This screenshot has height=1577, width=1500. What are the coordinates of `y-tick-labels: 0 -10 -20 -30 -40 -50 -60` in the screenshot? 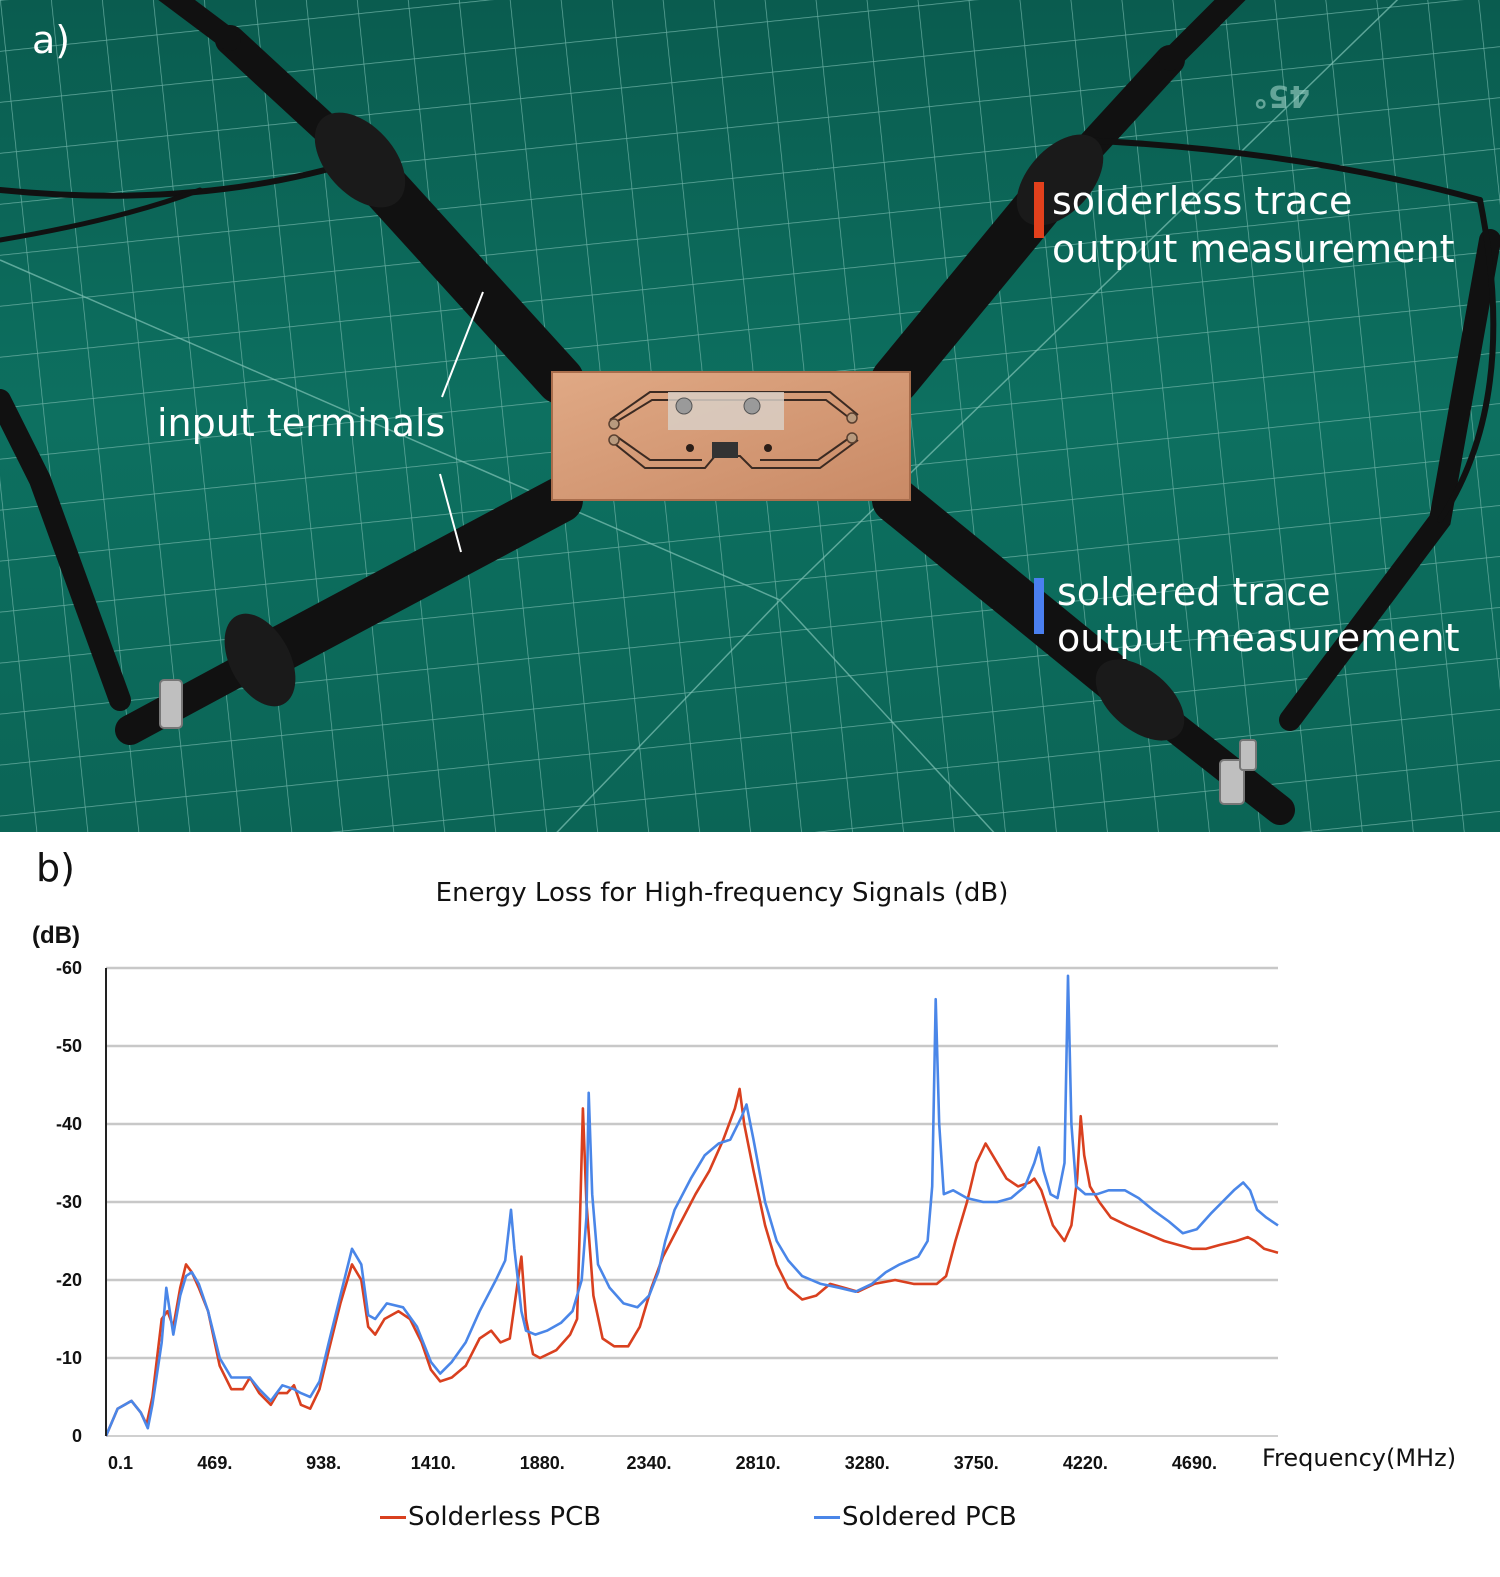 It's located at (69, 1202).